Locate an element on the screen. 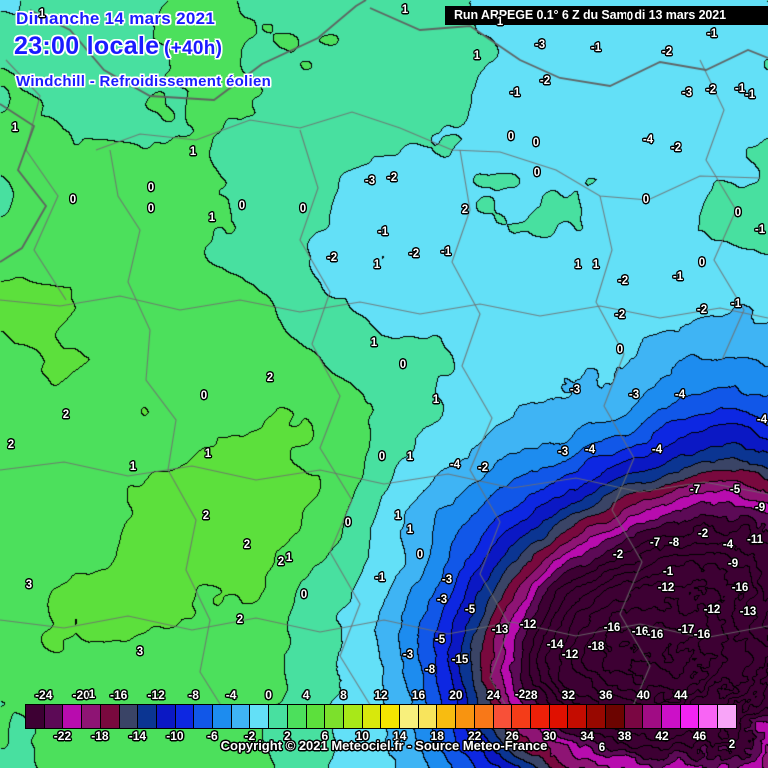  scale-tick-upper: -24 is located at coordinates (44, 695).